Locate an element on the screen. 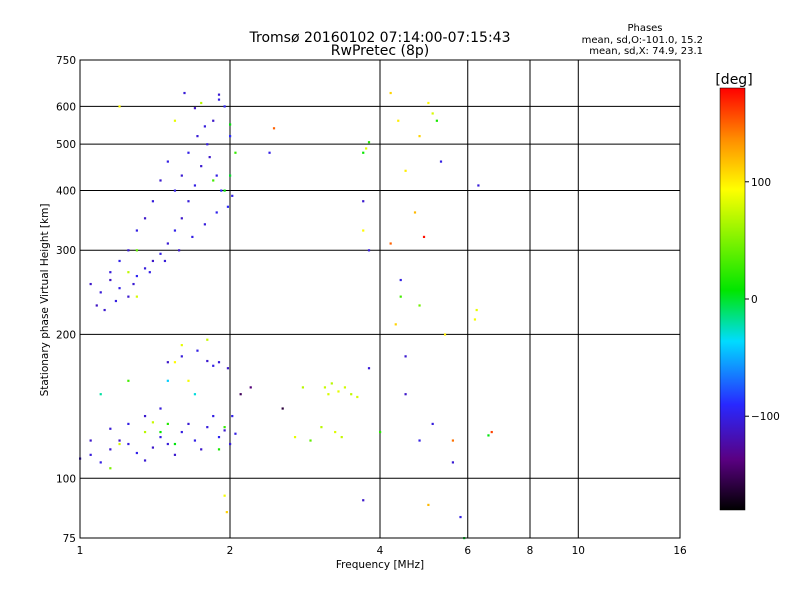  y-axis-ticks: 75 100 200 300 400 500 600 750 is located at coordinates (66, 300).